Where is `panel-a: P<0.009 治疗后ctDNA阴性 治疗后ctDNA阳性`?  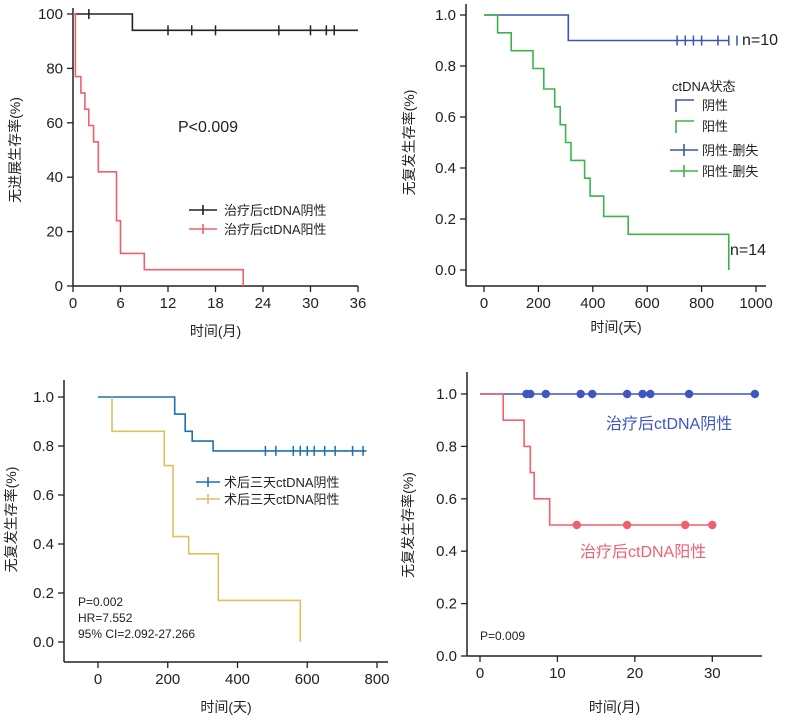
panel-a: P<0.009 治疗后ctDNA阴性 治疗后ctDNA阳性 is located at coordinates (252, 178).